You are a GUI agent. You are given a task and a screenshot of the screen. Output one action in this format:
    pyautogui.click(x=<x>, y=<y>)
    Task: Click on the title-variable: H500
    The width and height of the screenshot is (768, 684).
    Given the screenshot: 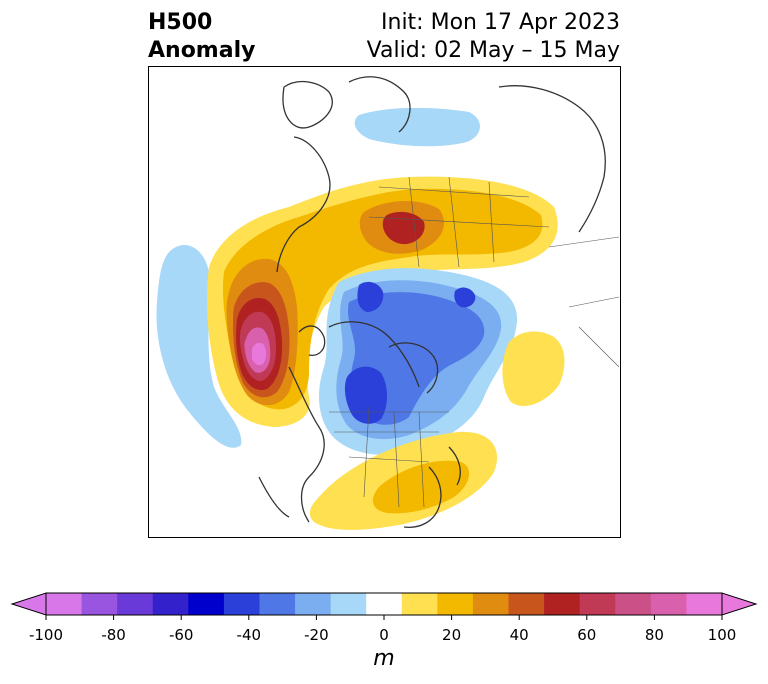 What is the action you would take?
    pyautogui.click(x=180, y=22)
    